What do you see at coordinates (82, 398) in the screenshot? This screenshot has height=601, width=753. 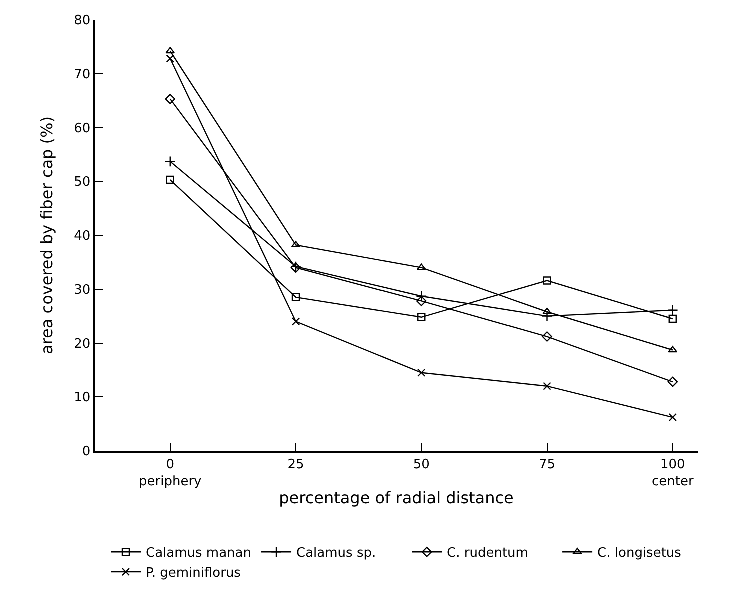 I see `y-tick-label: 10` at bounding box center [82, 398].